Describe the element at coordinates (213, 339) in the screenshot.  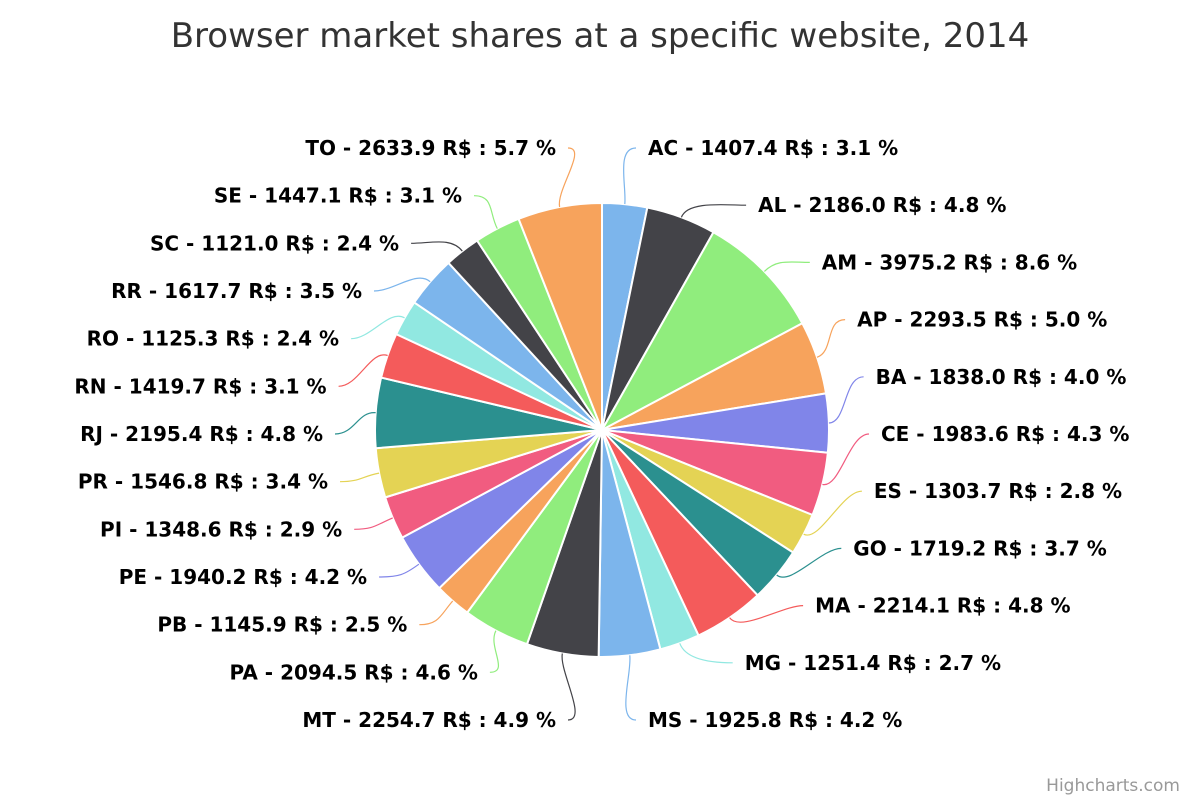
I see `data-label-ro: RO - 1125.3 R$ : 2.4 %` at that location.